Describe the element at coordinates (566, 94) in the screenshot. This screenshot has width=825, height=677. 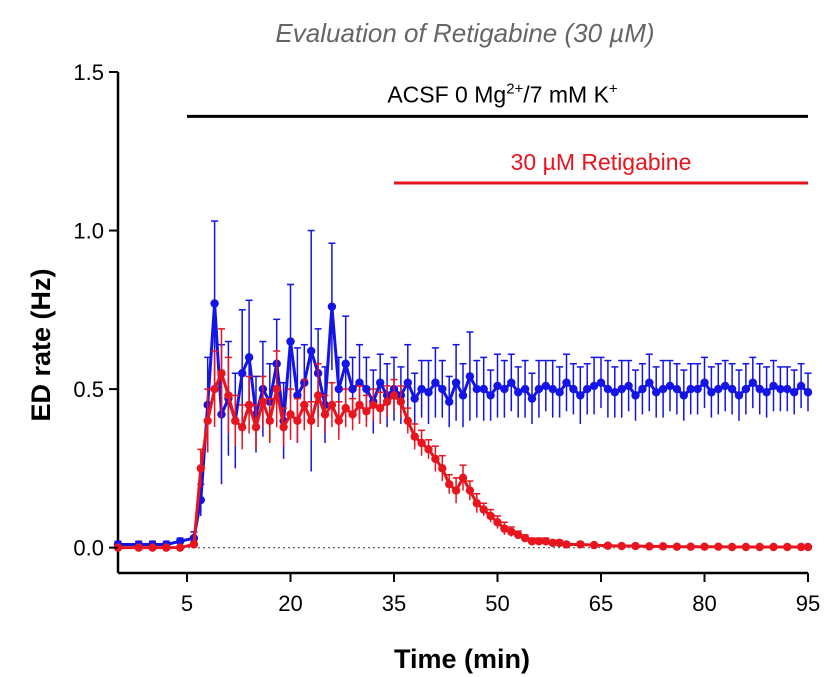
I see `acsf-text-3: /7 mM K` at that location.